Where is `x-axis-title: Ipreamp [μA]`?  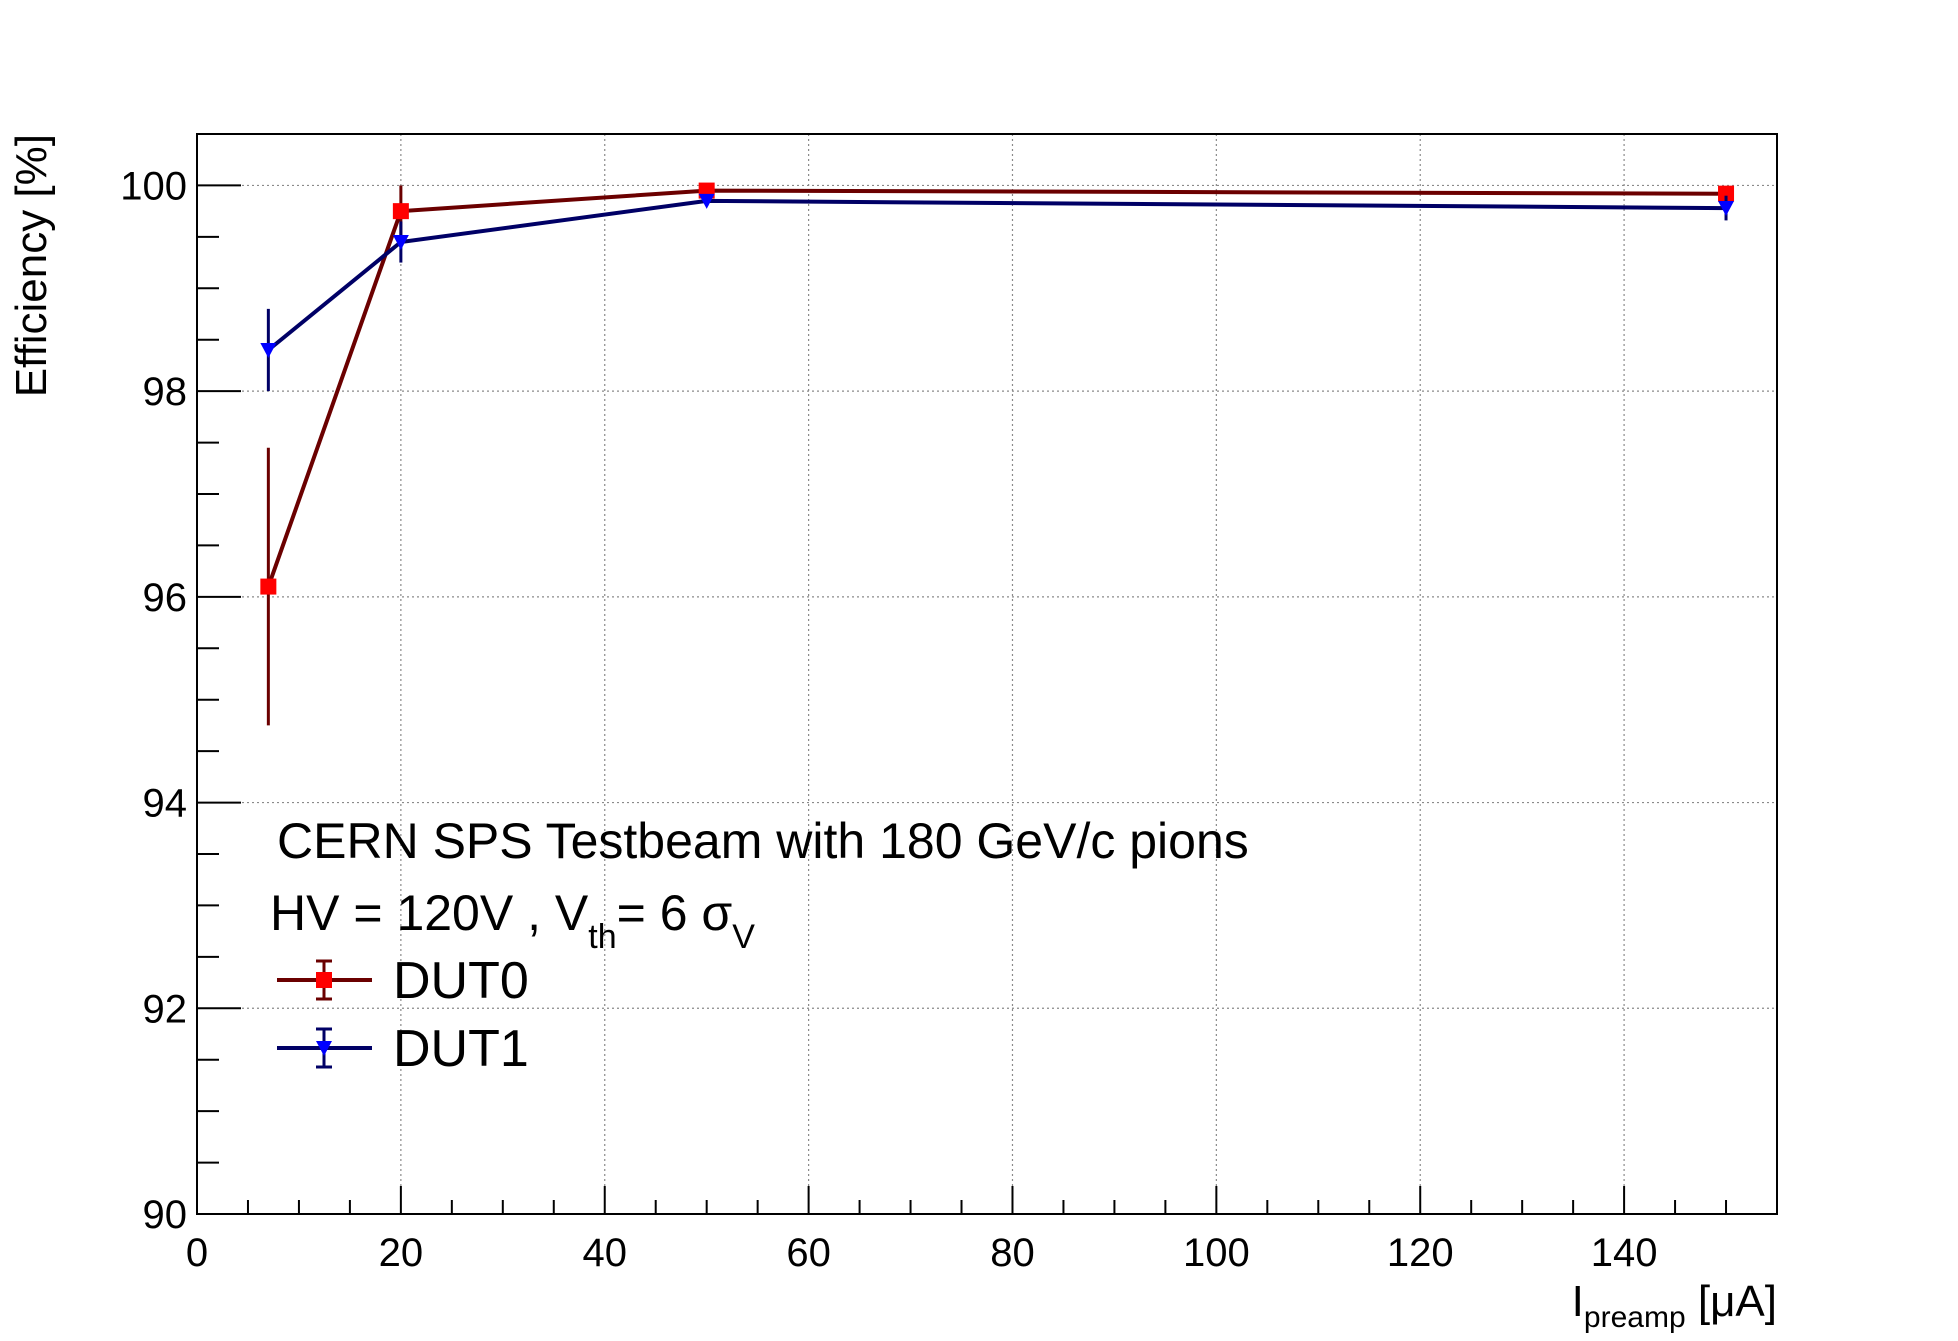 x-axis-title: Ipreamp [μA] is located at coordinates (1674, 1305).